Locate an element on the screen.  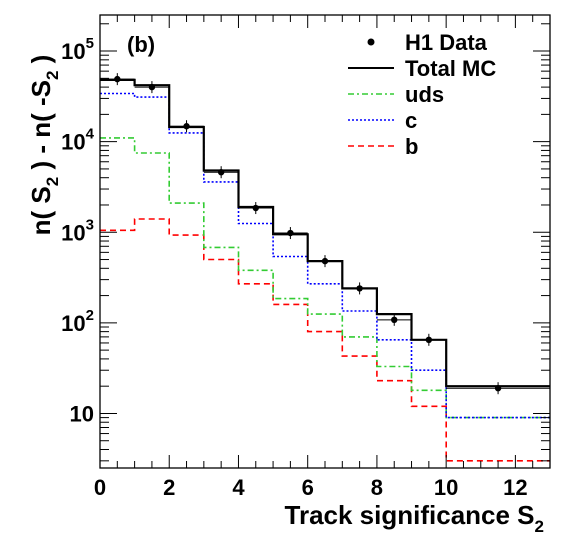
y-axis-title-part-1: n( S is located at coordinates (41, 210).